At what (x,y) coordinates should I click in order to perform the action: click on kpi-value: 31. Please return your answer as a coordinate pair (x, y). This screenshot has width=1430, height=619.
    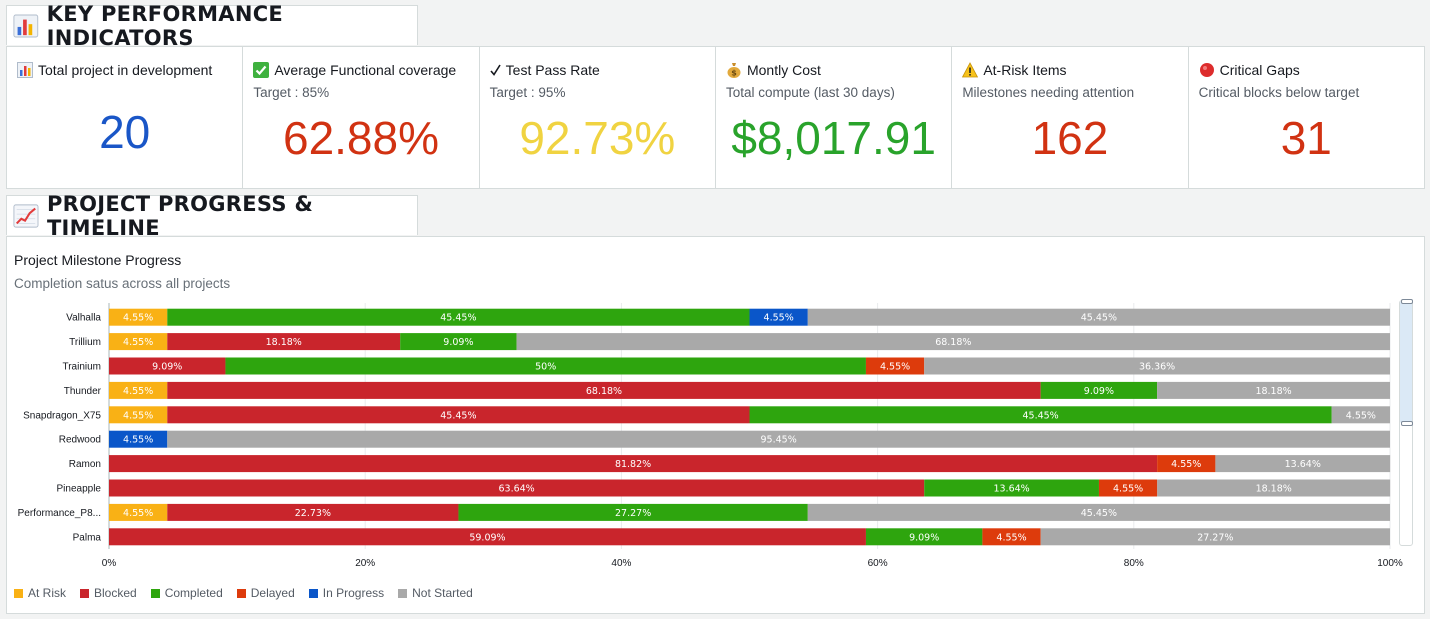
    Looking at the image, I should click on (1306, 138).